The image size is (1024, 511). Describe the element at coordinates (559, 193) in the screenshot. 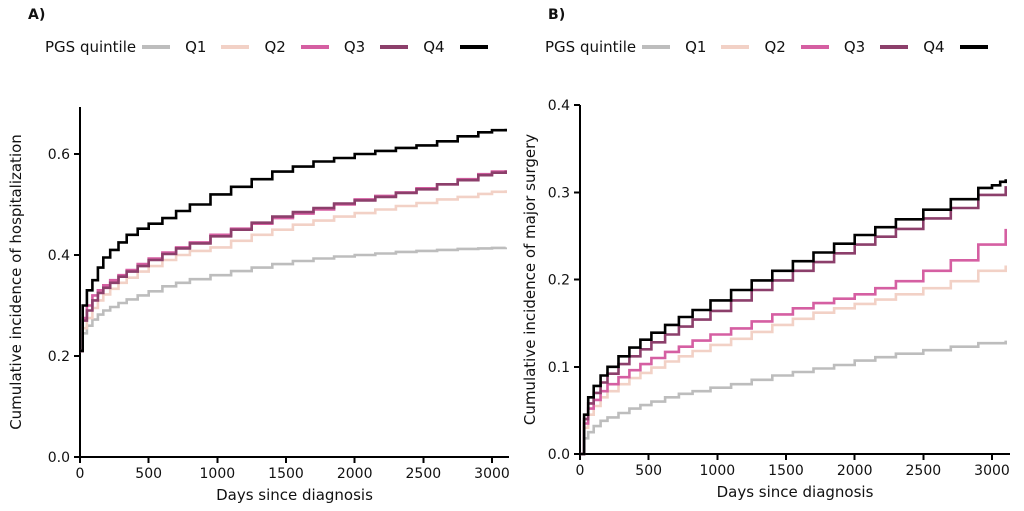

I see `y-tick-label: 0.3` at that location.